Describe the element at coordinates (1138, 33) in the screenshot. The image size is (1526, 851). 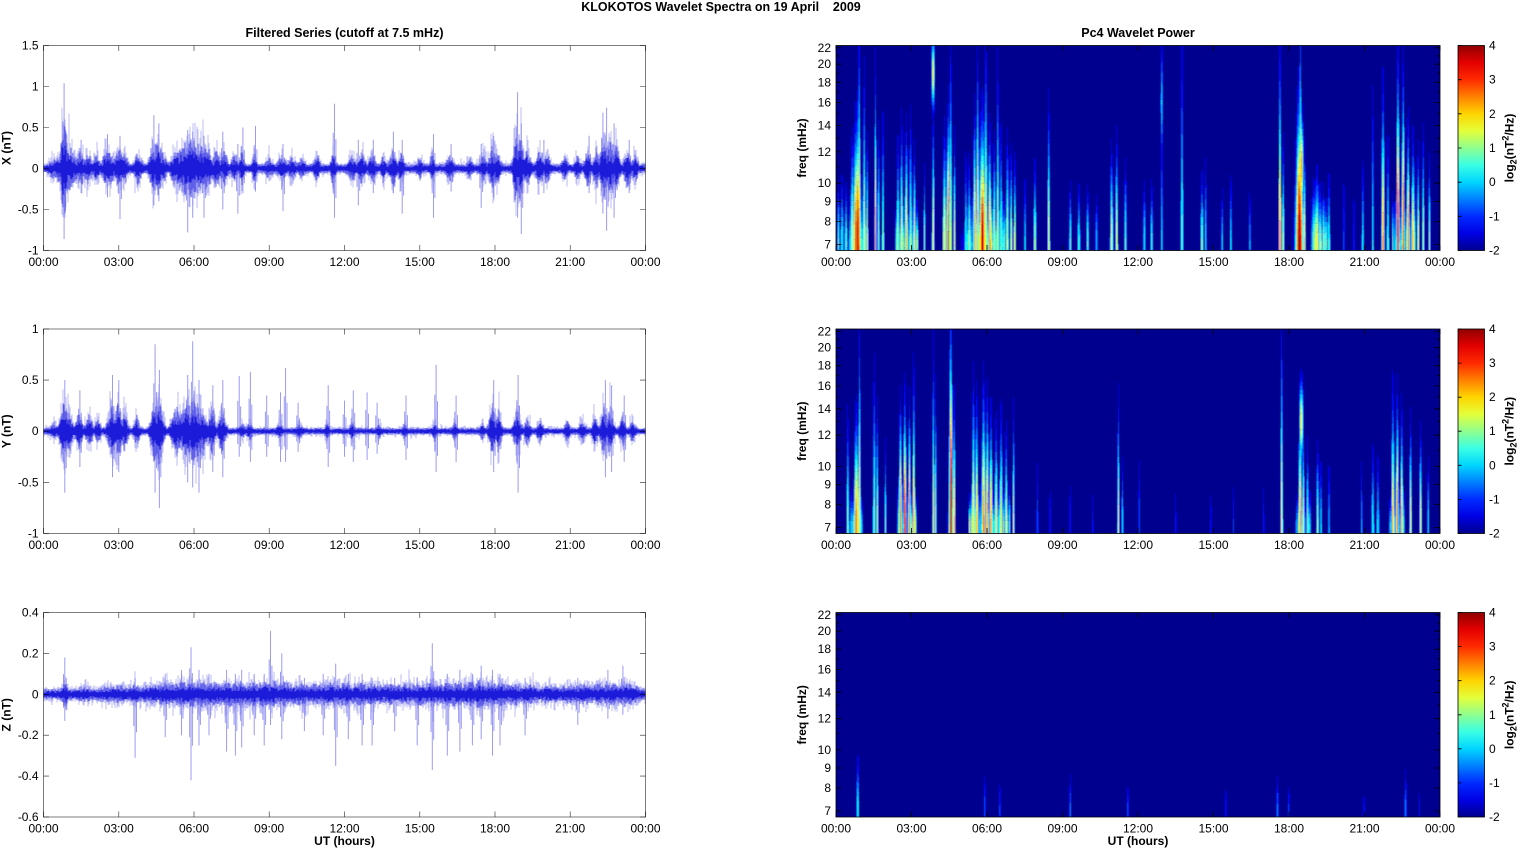
I see `svg-text: Pc4 Wavelet Power` at that location.